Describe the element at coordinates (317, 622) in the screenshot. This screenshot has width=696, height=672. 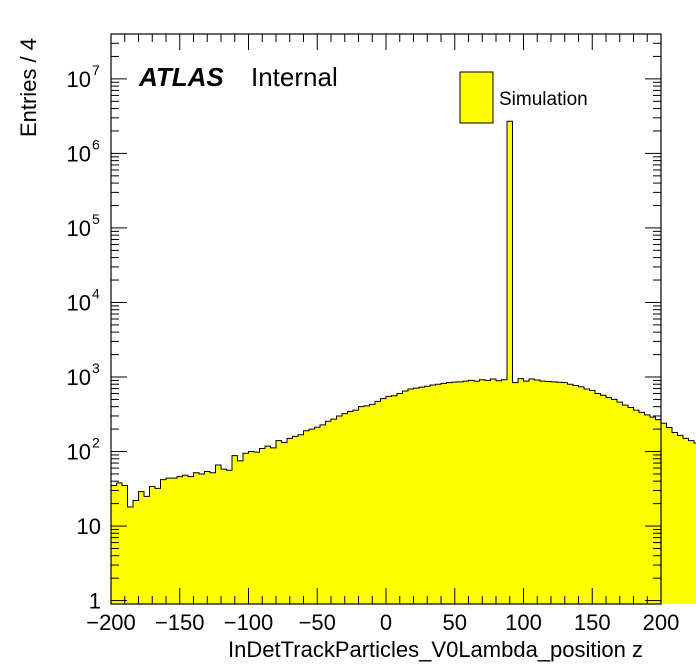
I see `x-tick-label: −50` at that location.